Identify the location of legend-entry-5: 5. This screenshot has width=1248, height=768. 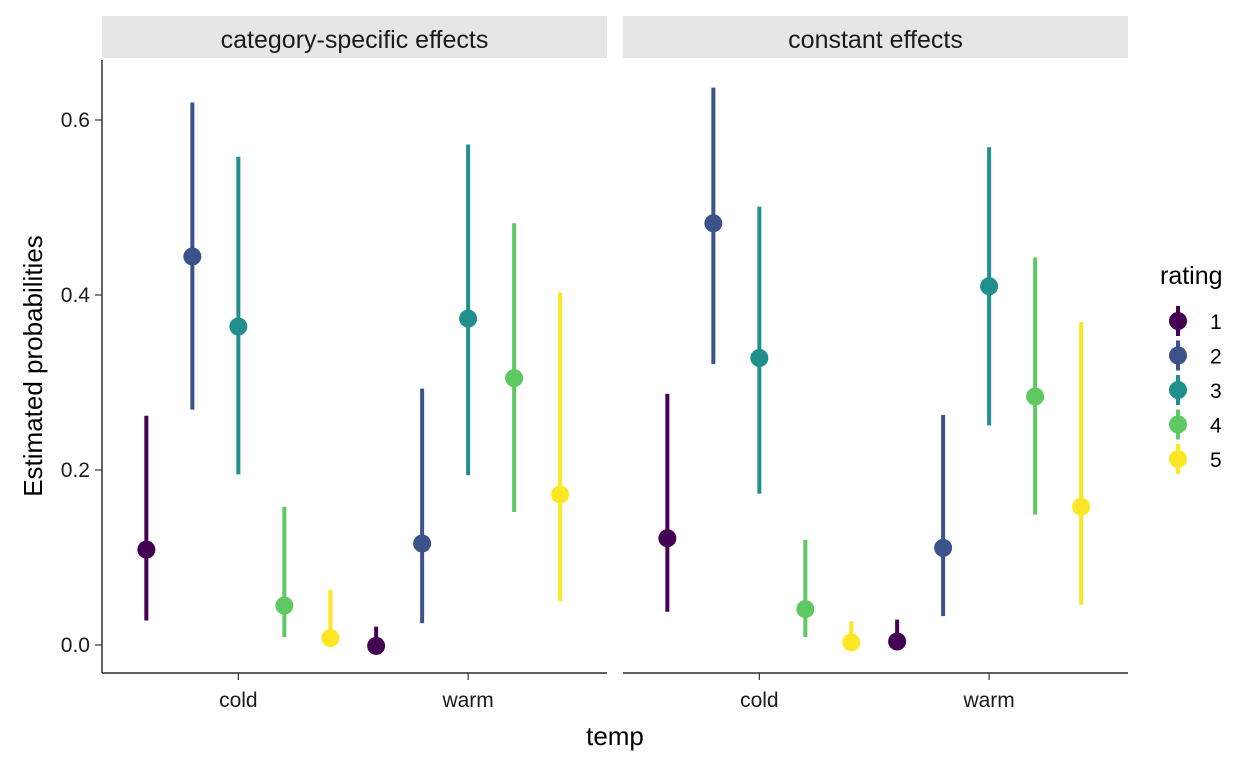
(1195, 459).